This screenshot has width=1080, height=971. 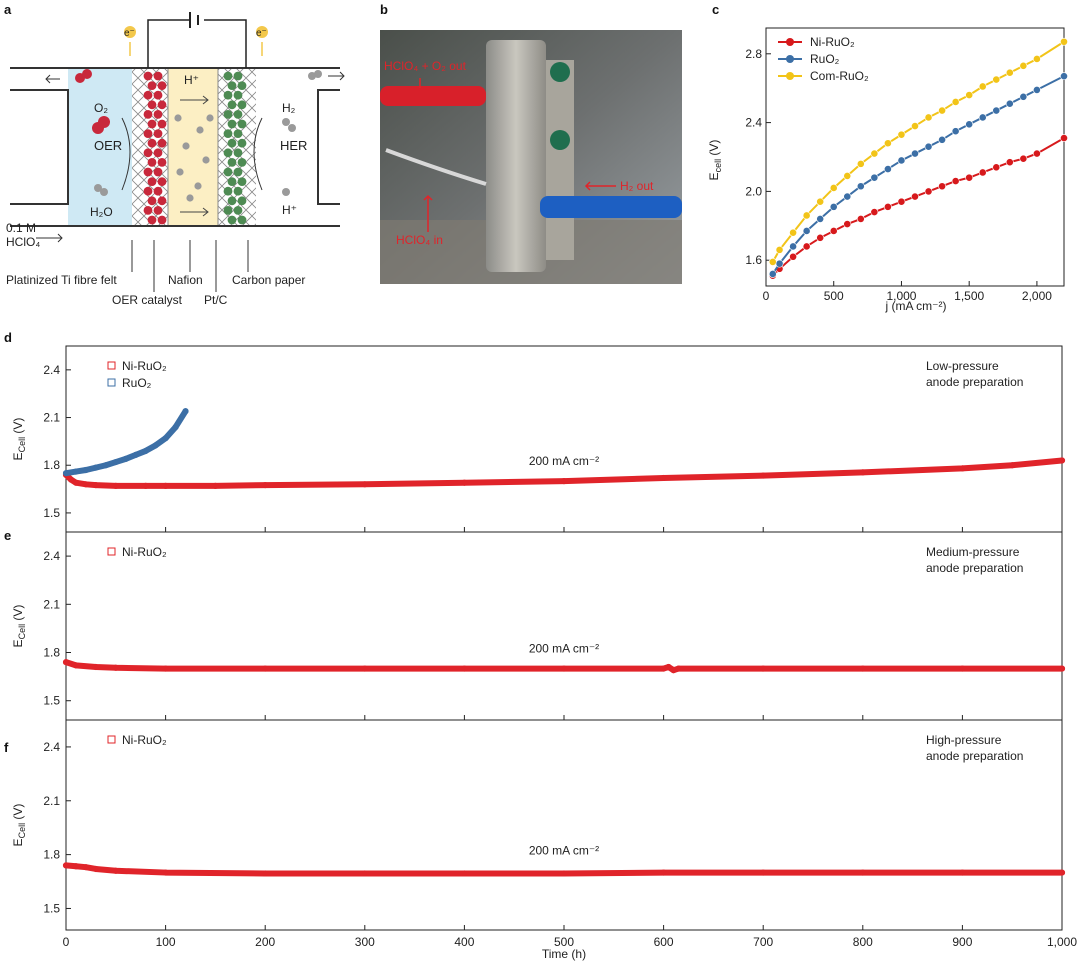 I want to click on h-plus-label: H⁺, so click(x=289, y=210).